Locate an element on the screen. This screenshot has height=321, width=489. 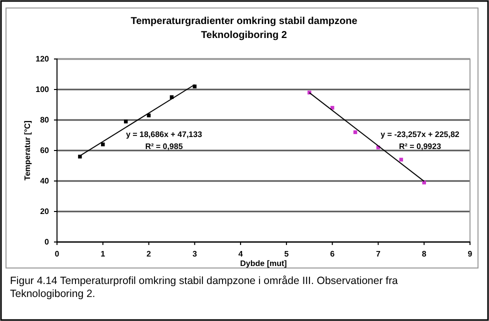
x-tick-label: 1 is located at coordinates (103, 254).